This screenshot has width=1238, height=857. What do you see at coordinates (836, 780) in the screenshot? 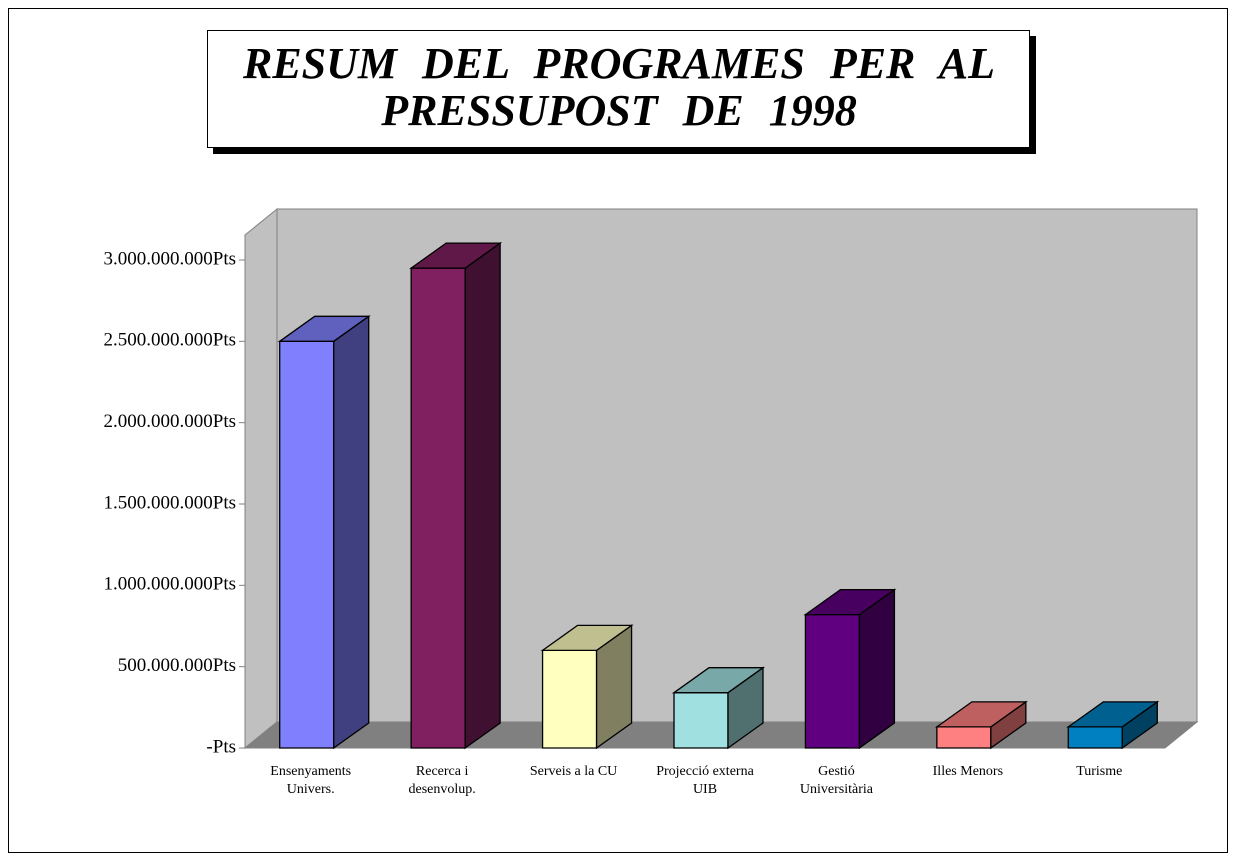
I see `x-tick-label: Gestió Universitària` at bounding box center [836, 780].